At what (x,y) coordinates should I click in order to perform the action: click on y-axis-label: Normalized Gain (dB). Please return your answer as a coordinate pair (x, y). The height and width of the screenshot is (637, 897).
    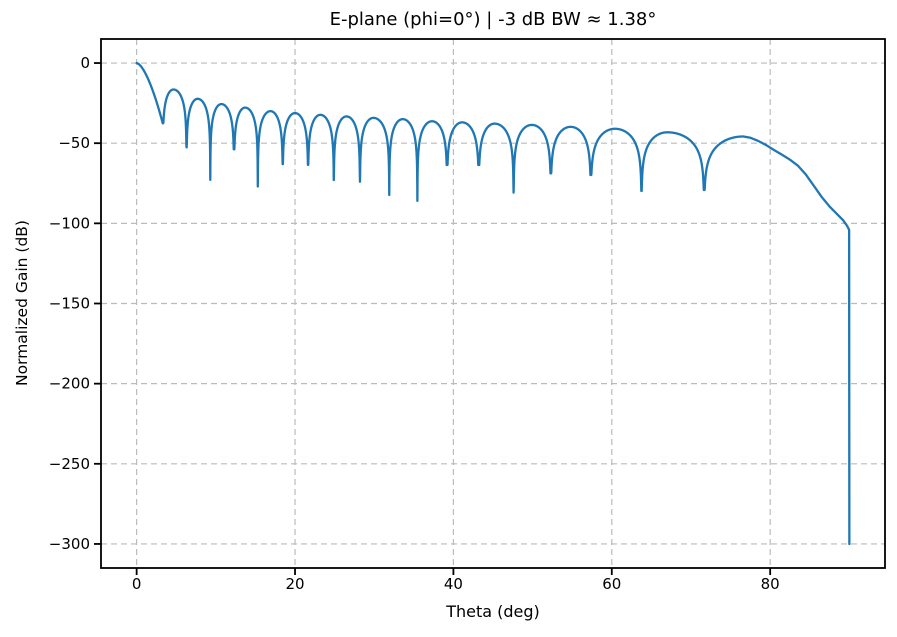
    Looking at the image, I should click on (22, 303).